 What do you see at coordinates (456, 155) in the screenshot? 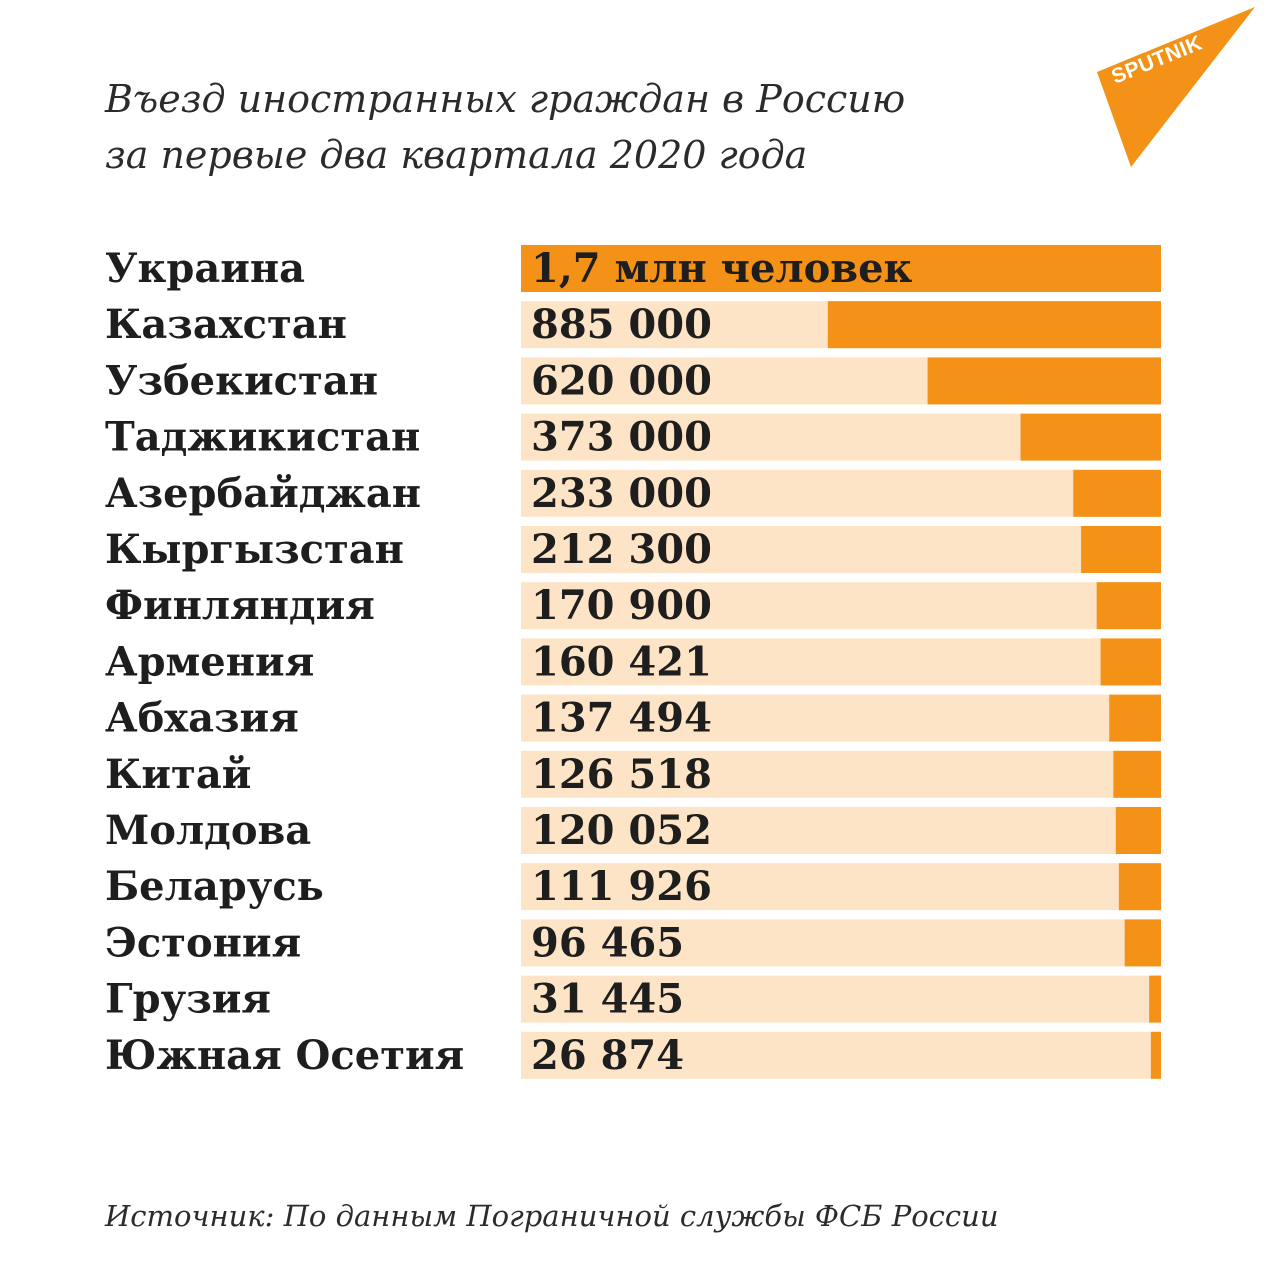
I see `chart-title-line-2: за первые два квартала 2020 года` at bounding box center [456, 155].